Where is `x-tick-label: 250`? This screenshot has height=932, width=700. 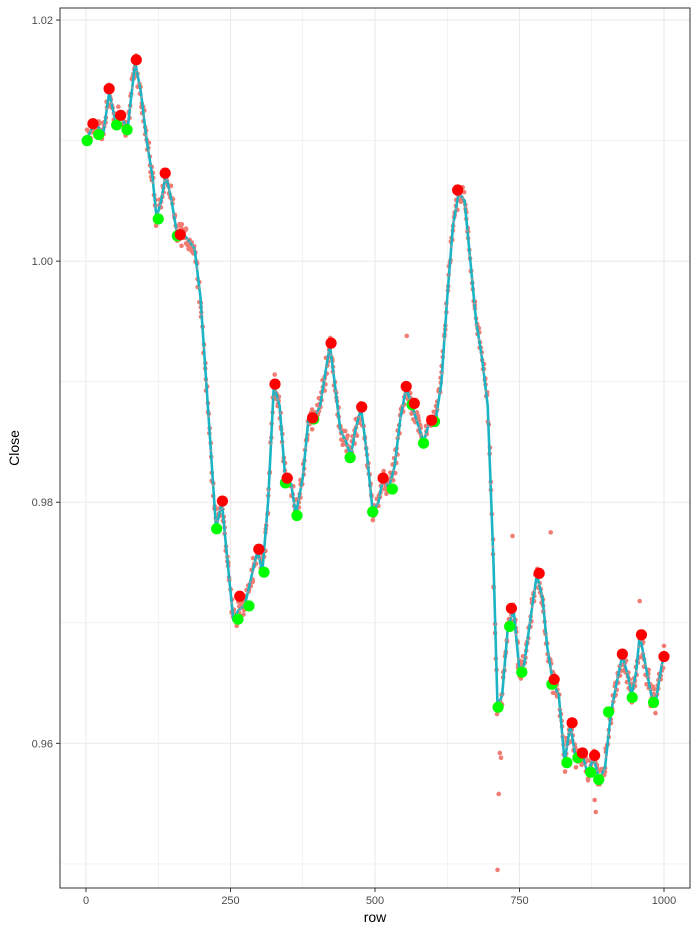
x-tick-label: 250 is located at coordinates (230, 901).